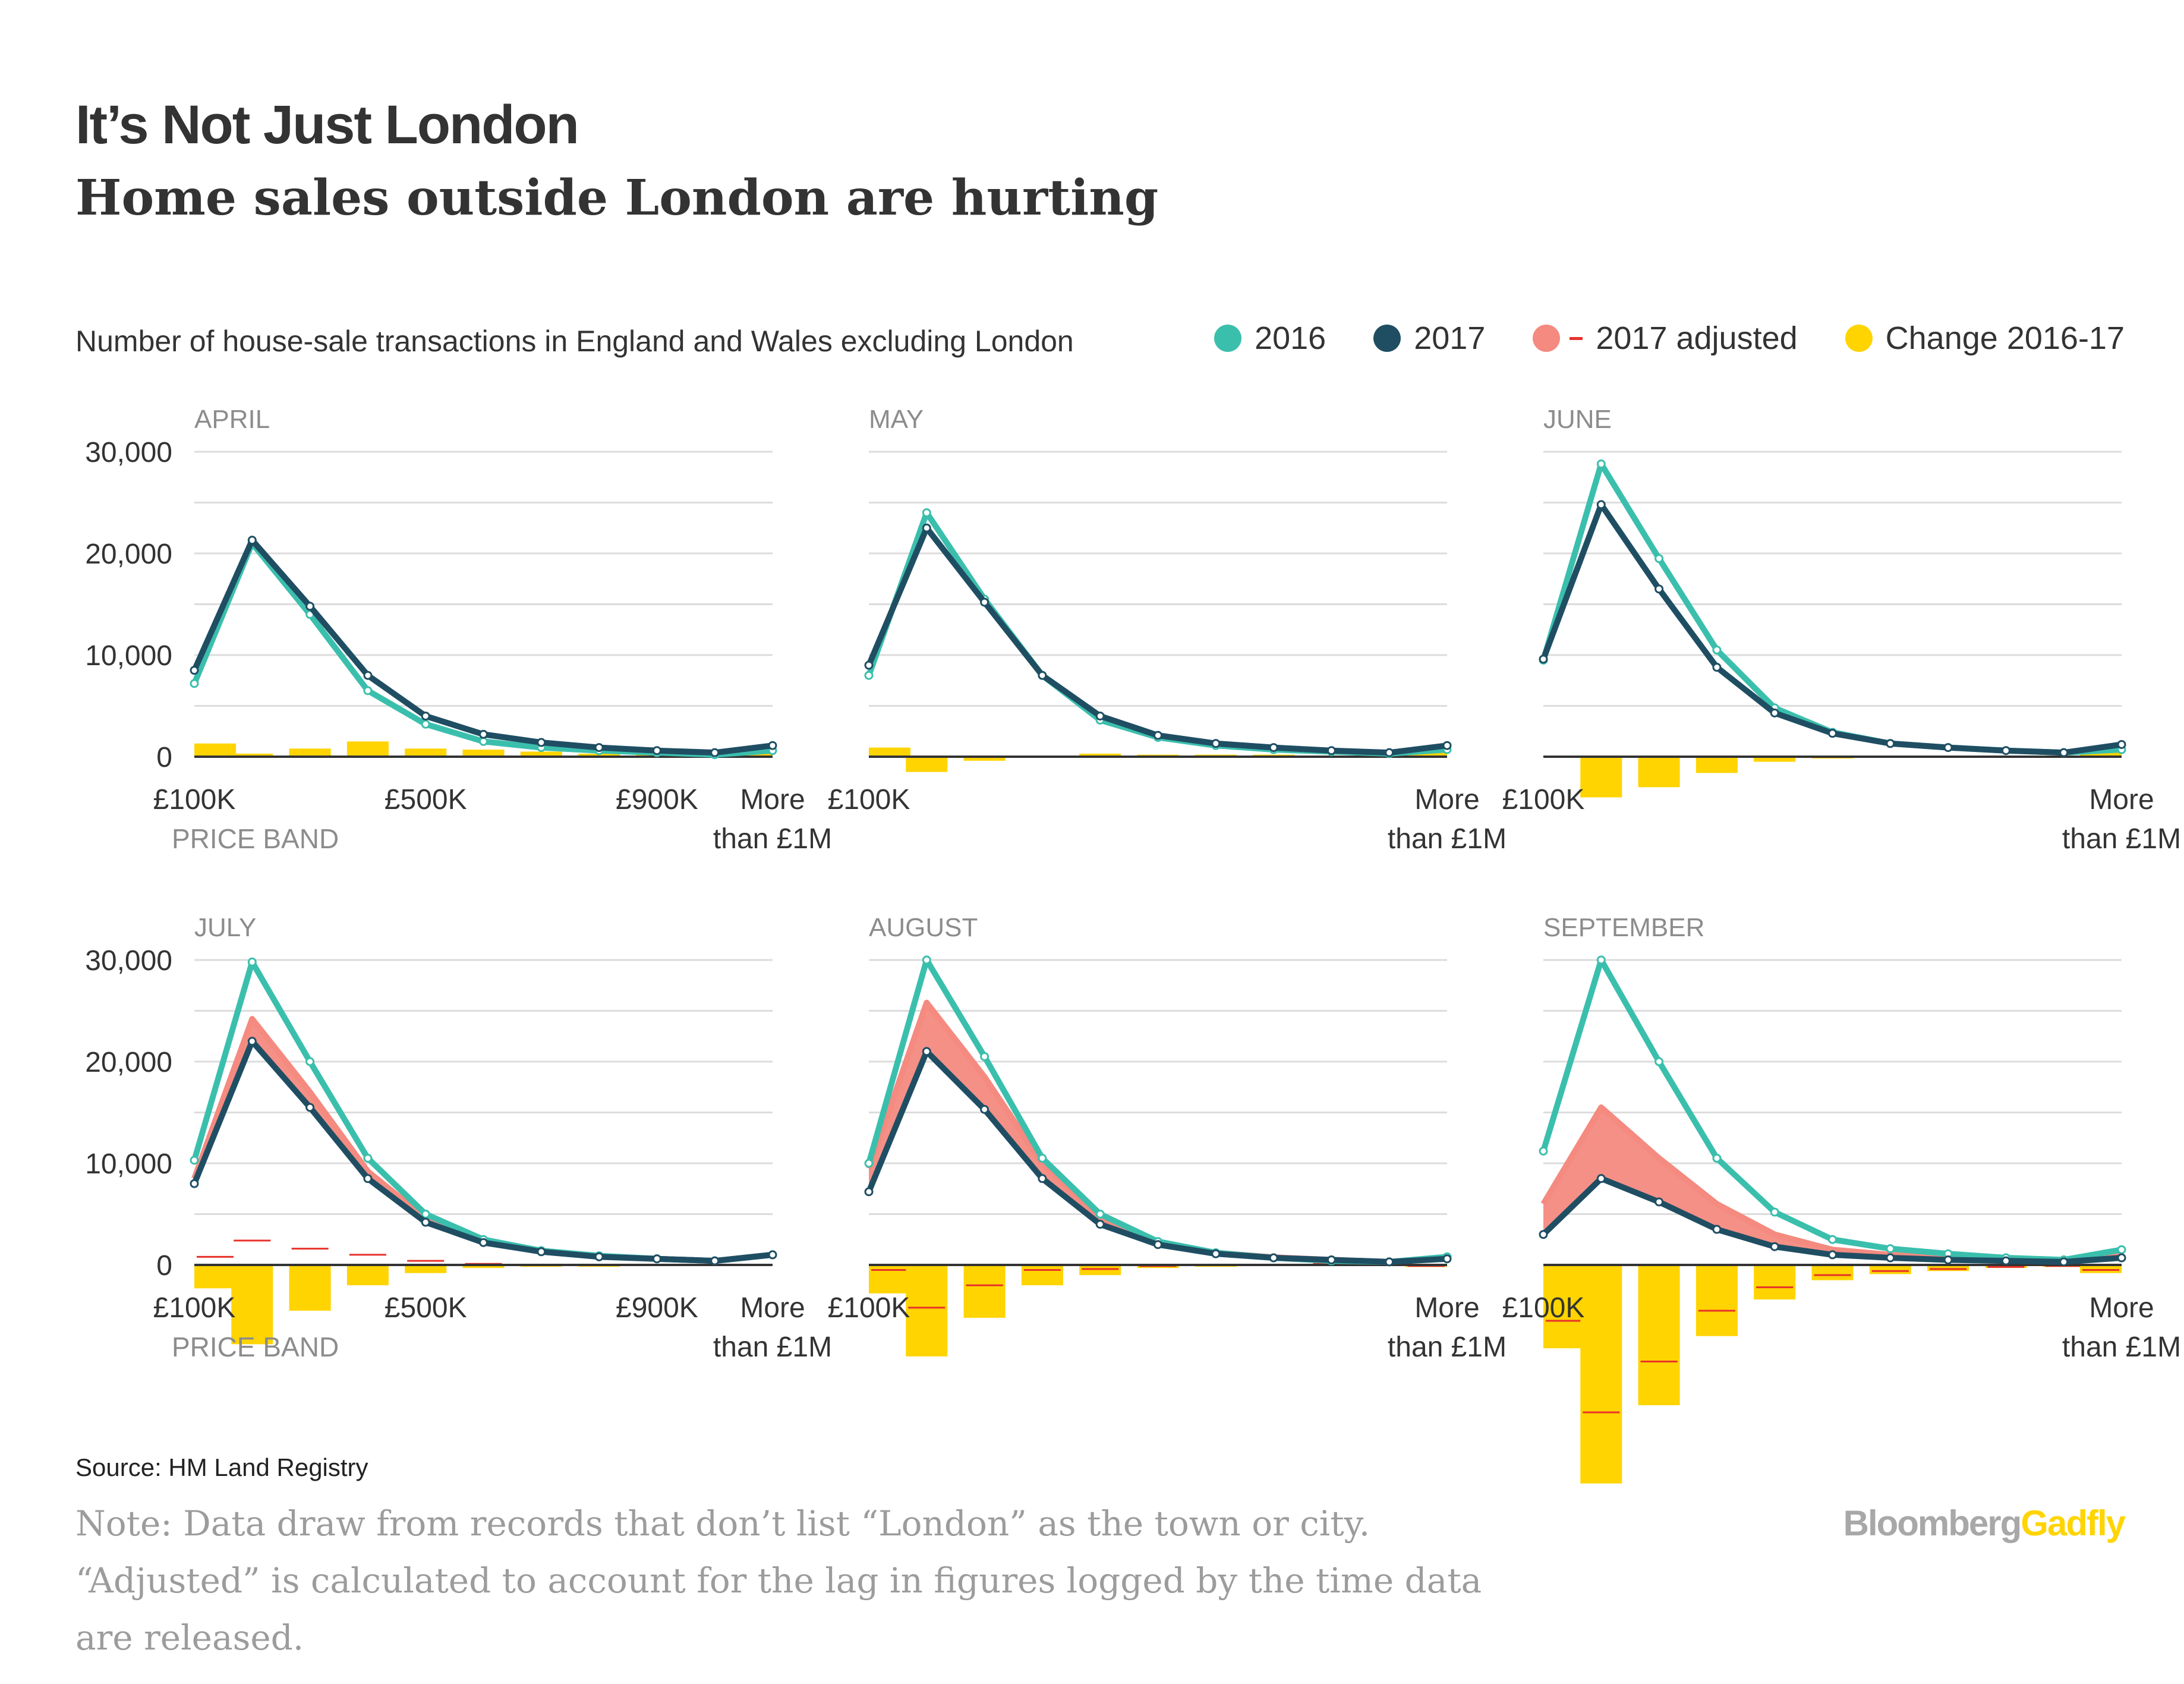 This screenshot has width=2184, height=1684. What do you see at coordinates (1547, 338) in the screenshot?
I see `legend-swatch-2017-adjusted` at bounding box center [1547, 338].